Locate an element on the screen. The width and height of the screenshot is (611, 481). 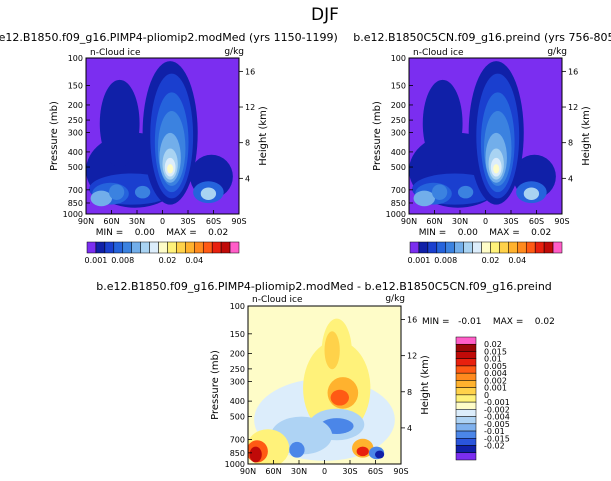
y-tick-label: 100 is located at coordinates (237, 306).